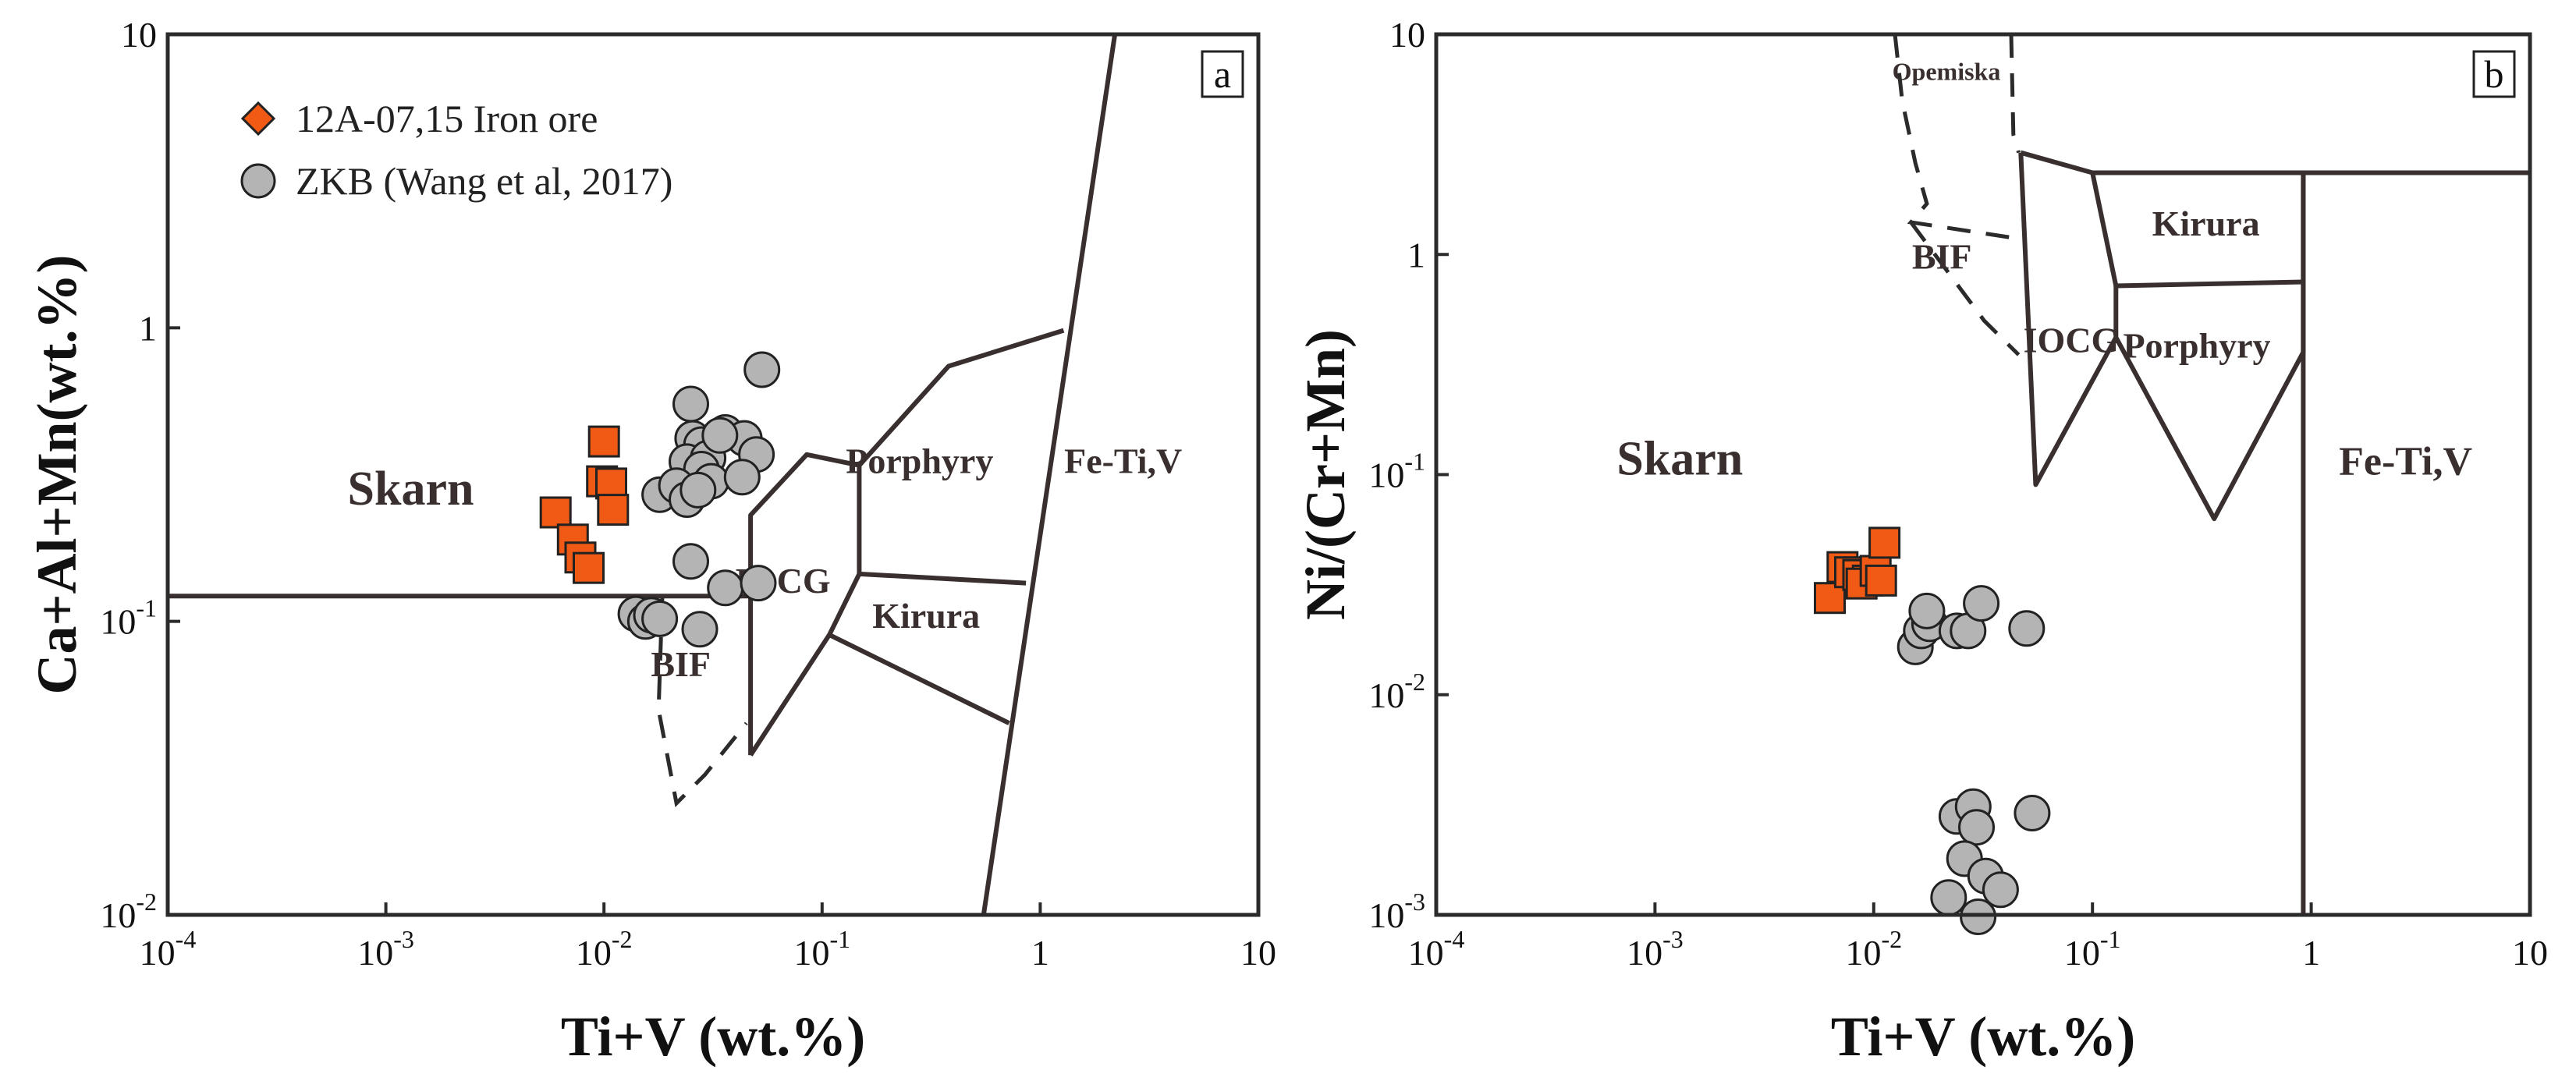 Image resolution: width=2576 pixels, height=1081 pixels. Describe the element at coordinates (1947, 72) in the screenshot. I see `field-label-opemiska: Opemiska` at that location.